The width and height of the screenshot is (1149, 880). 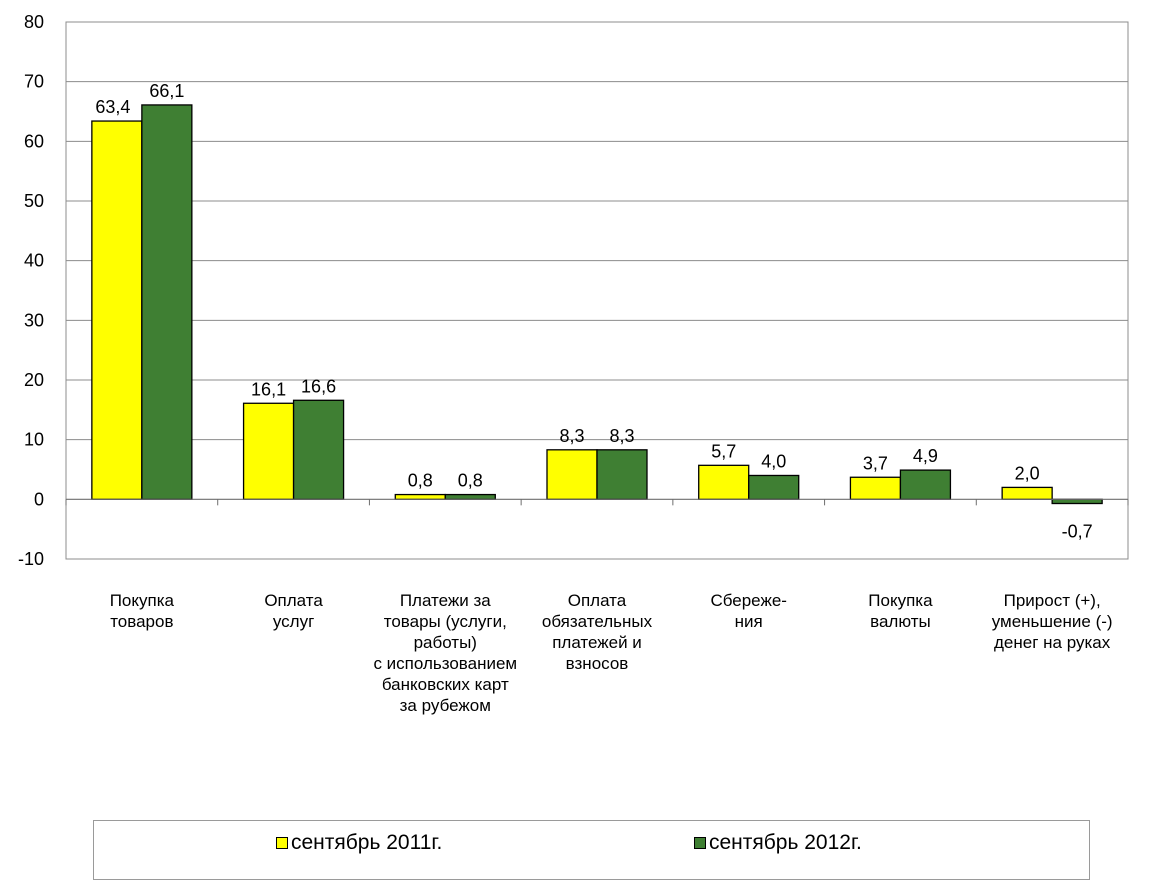 I want to click on data-label-s1-c2: 16,1, so click(x=268, y=389).